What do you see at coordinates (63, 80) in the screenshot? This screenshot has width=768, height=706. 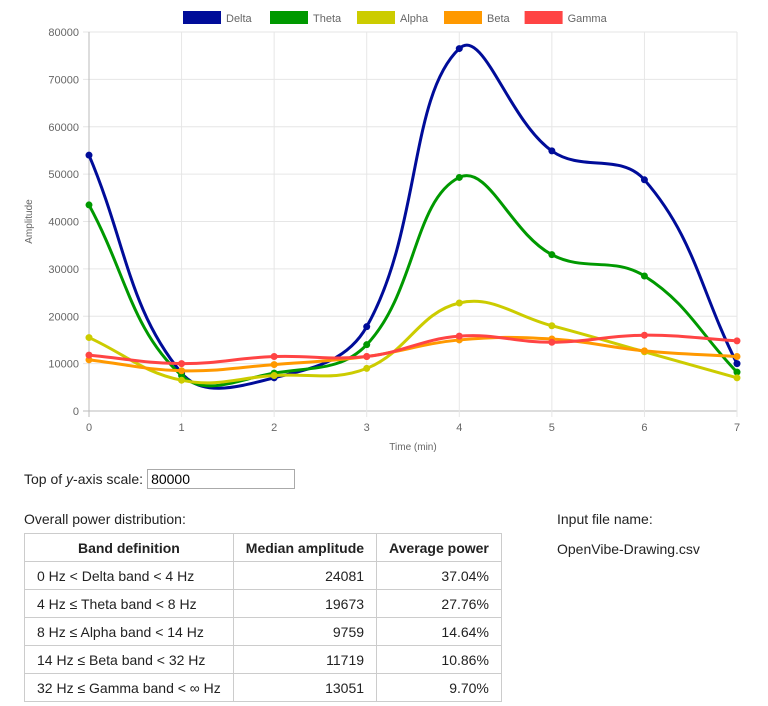 I see `y-tick-label: 70000` at bounding box center [63, 80].